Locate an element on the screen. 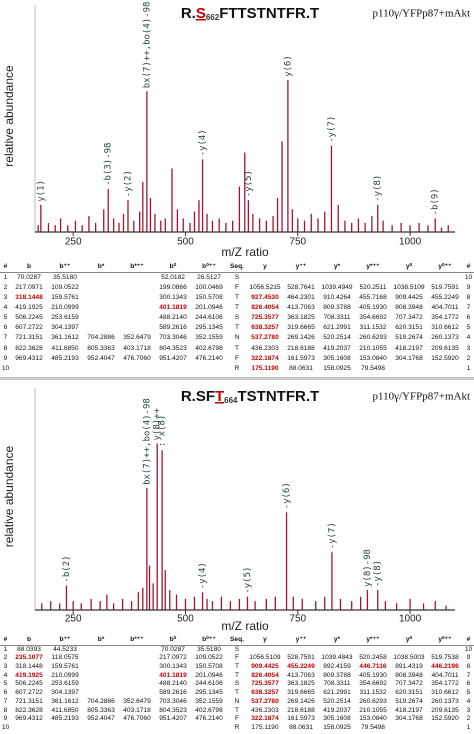  table-cell: 969.4312 is located at coordinates (29, 719).